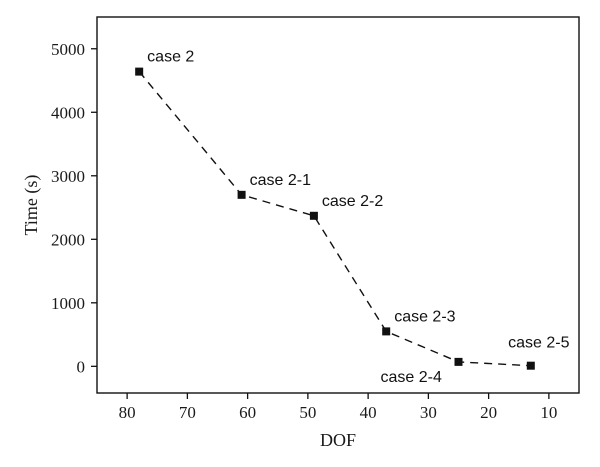 Image resolution: width=600 pixels, height=467 pixels. Describe the element at coordinates (74, 208) in the screenshot. I see `y-axis-ticks: 0 1000 2000 3000 4000 5000` at that location.